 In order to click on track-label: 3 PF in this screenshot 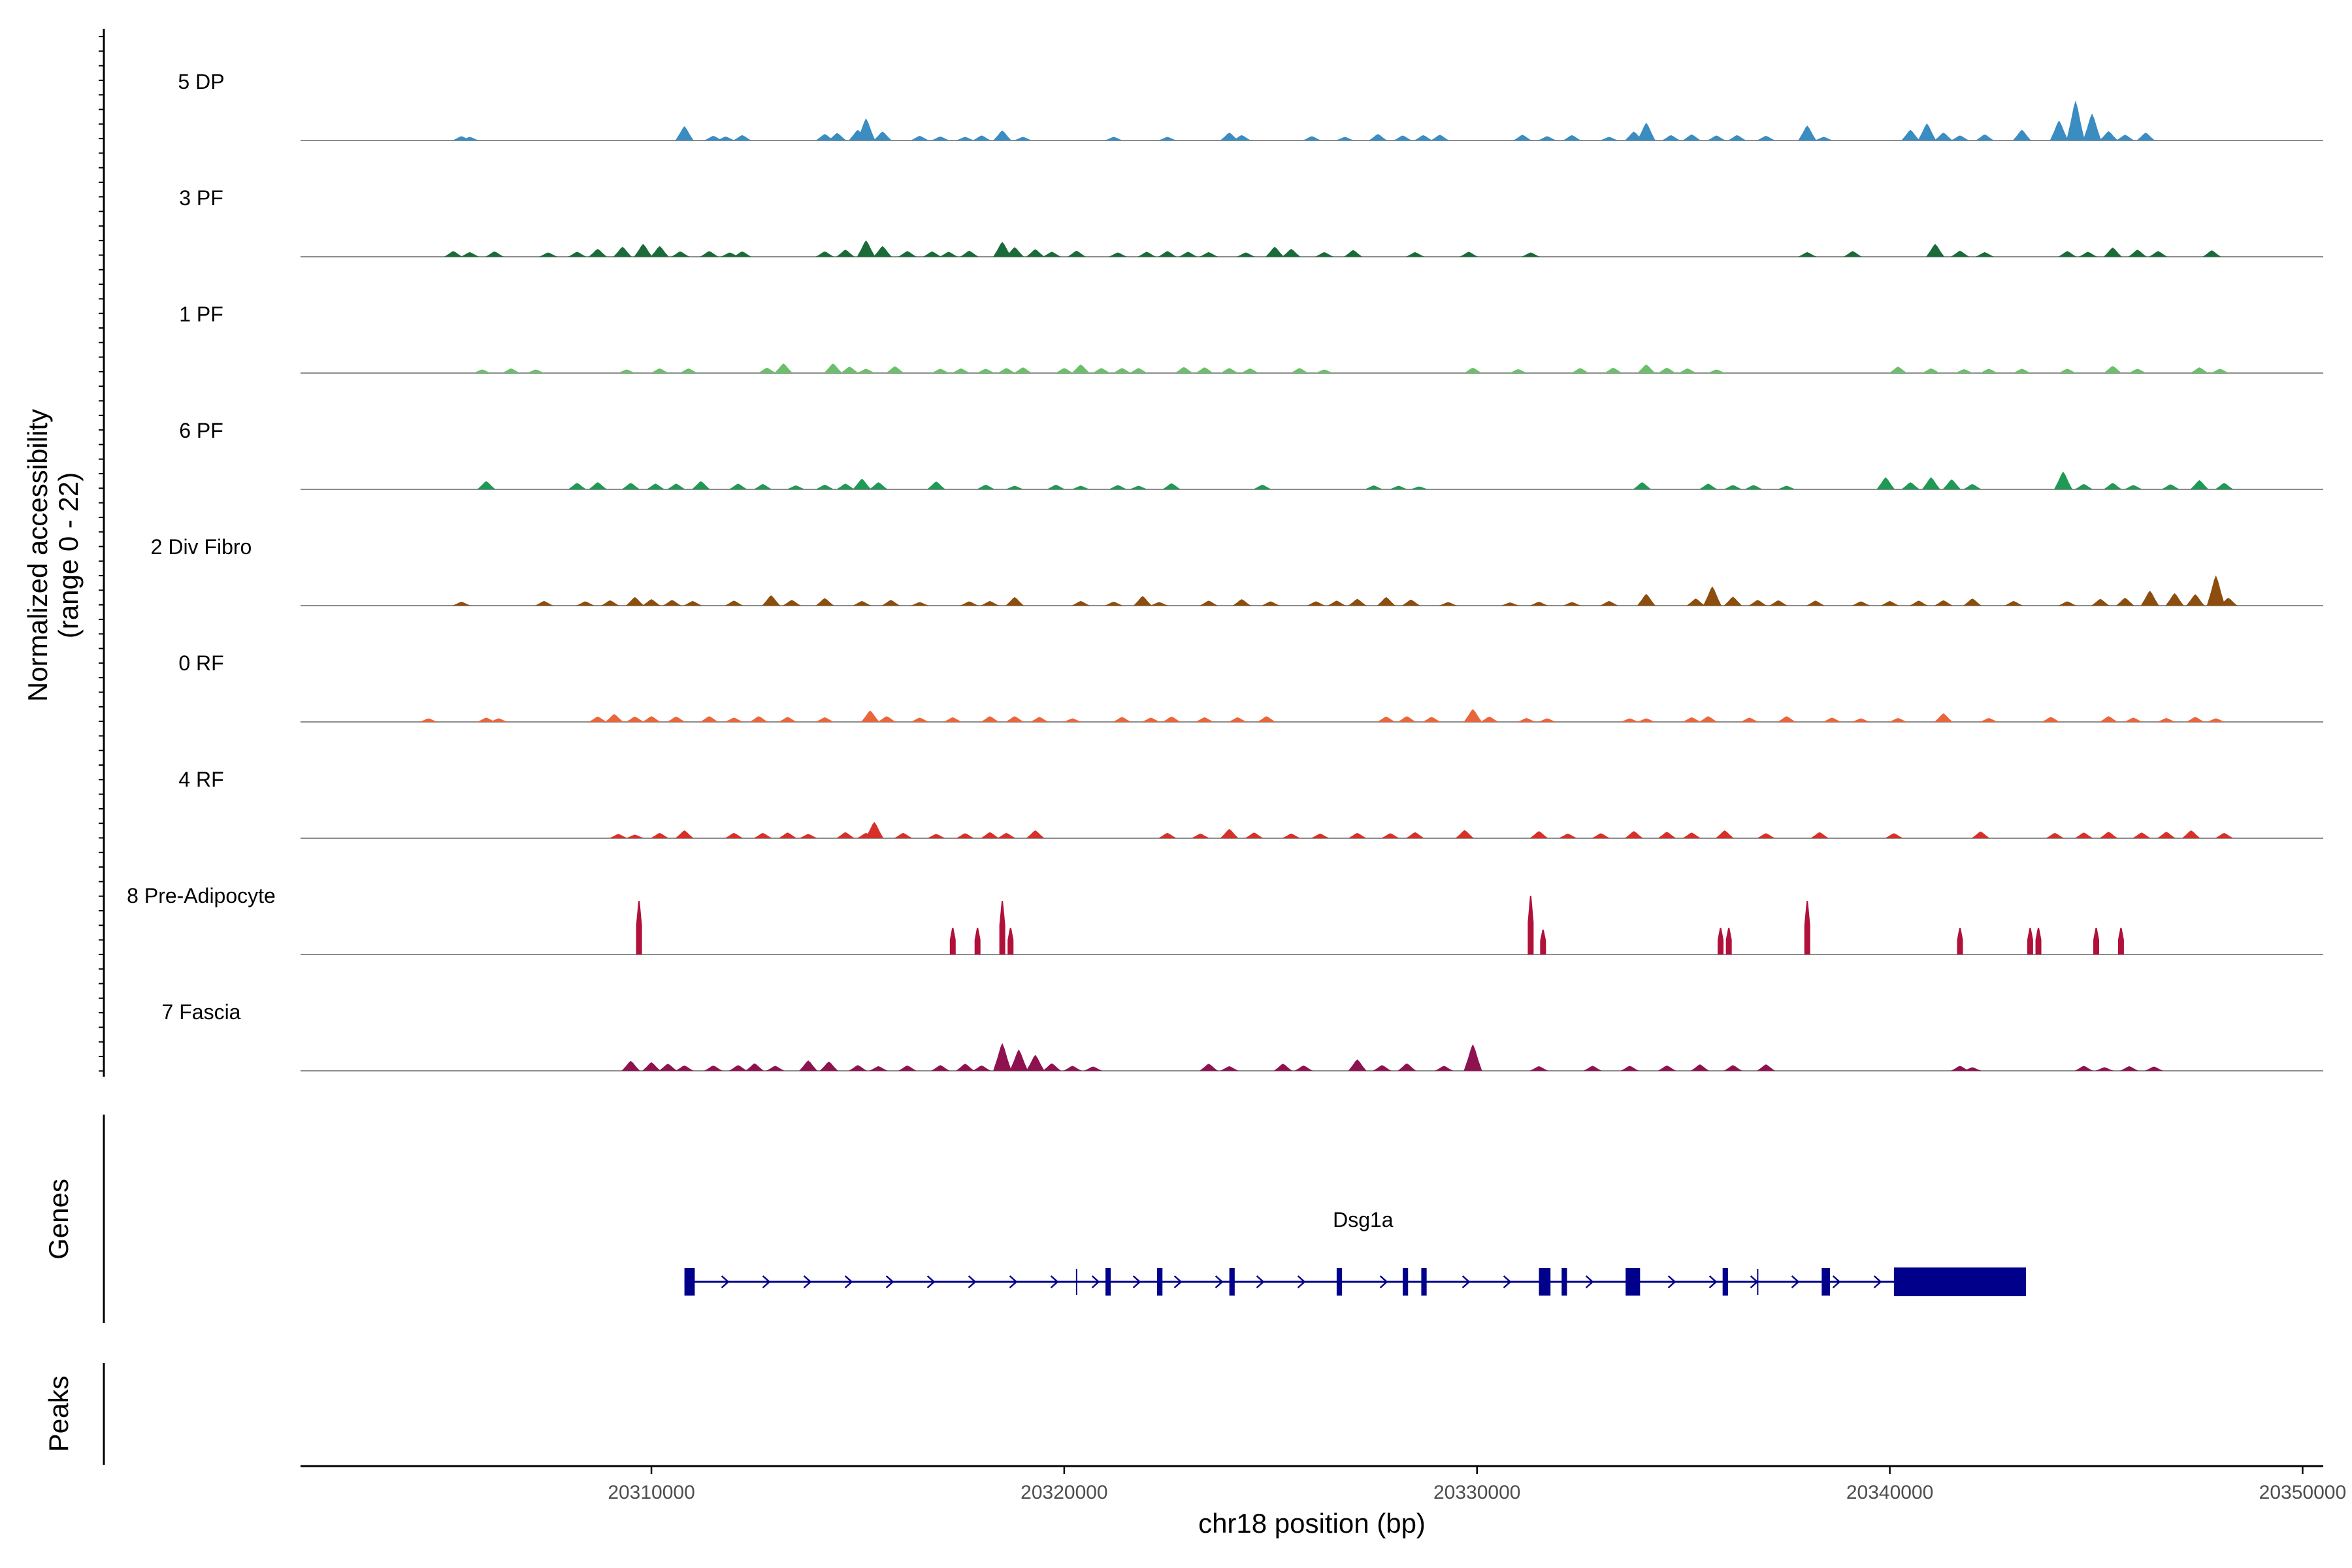, I will do `click(201, 198)`.